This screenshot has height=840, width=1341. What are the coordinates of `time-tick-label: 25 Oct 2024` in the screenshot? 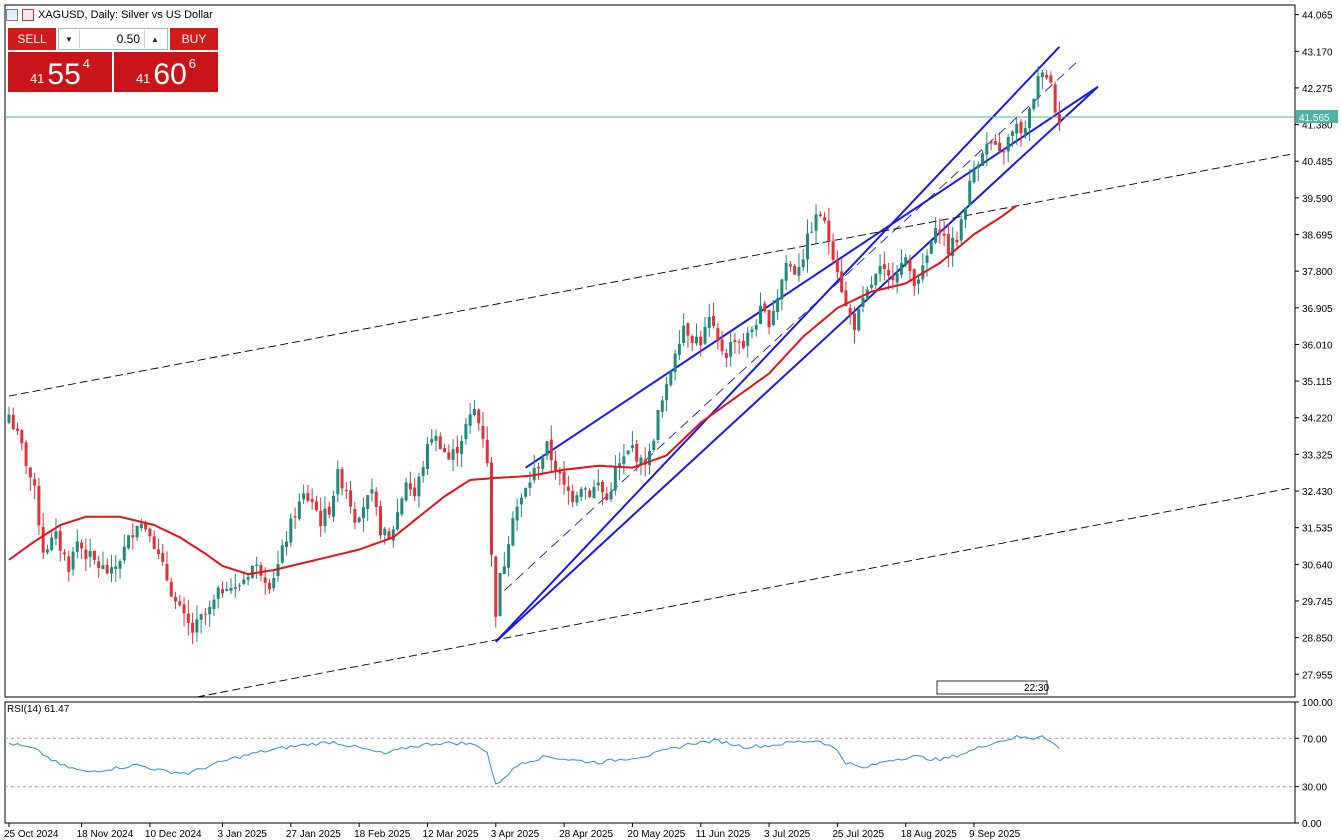 It's located at (31, 834).